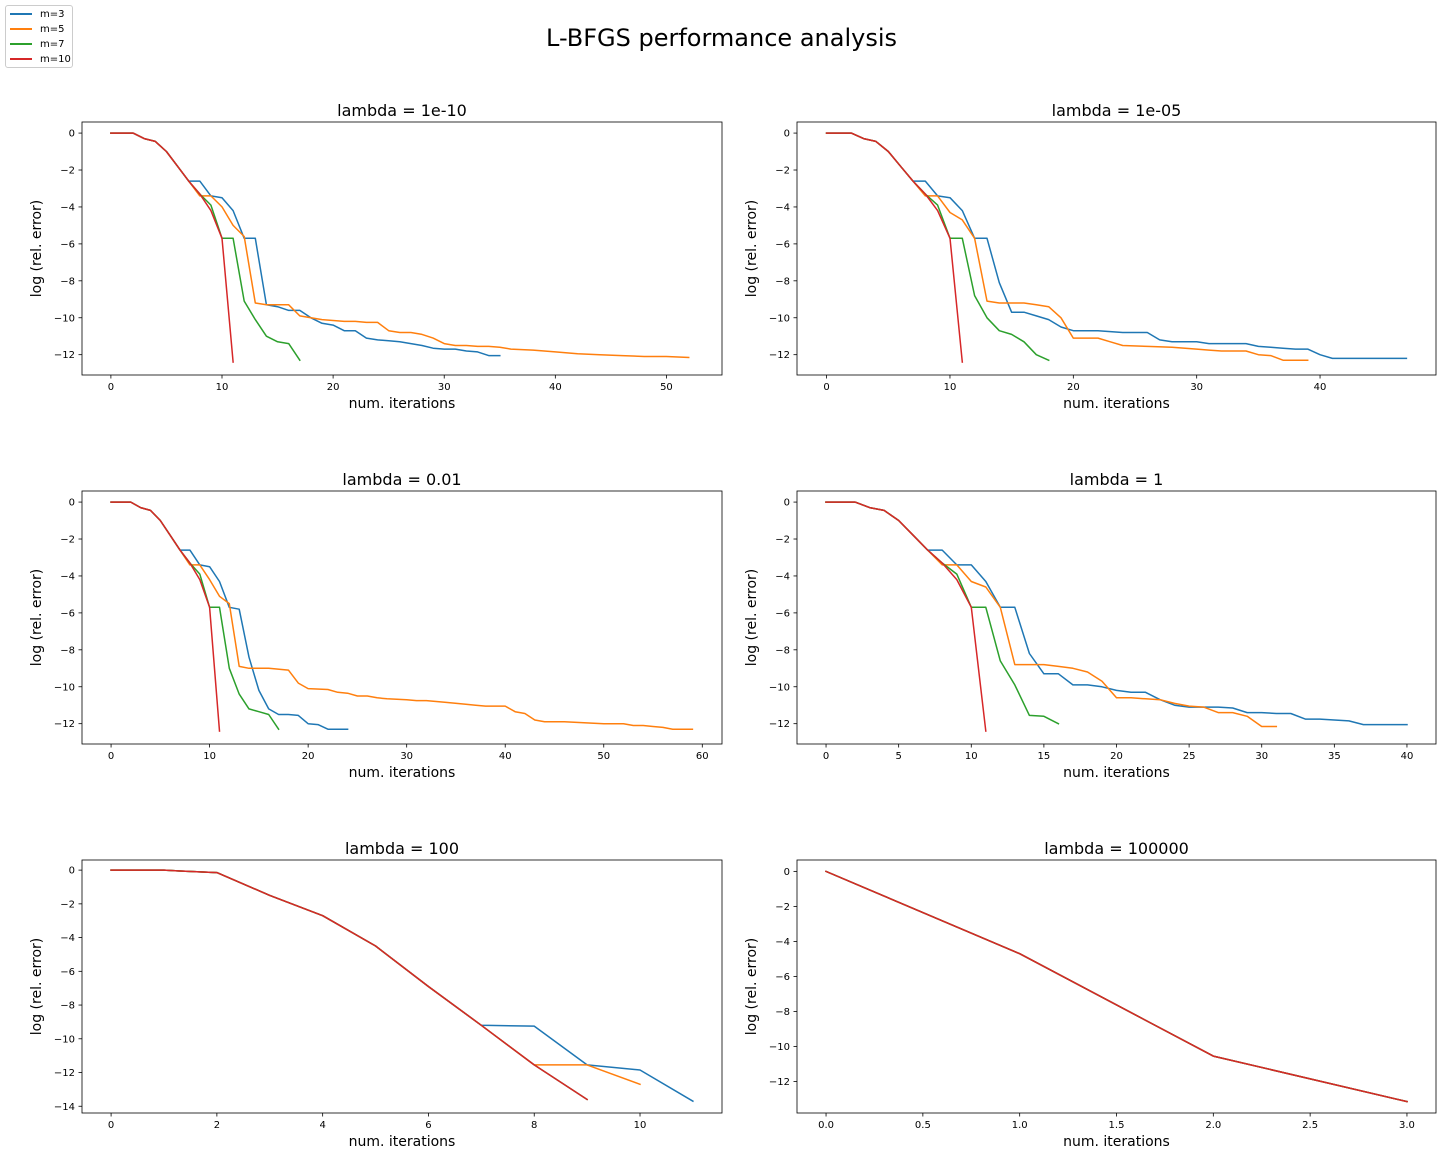 The height and width of the screenshot is (1155, 1443). What do you see at coordinates (37, 15) in the screenshot?
I see `legend-item-m3: m=3` at bounding box center [37, 15].